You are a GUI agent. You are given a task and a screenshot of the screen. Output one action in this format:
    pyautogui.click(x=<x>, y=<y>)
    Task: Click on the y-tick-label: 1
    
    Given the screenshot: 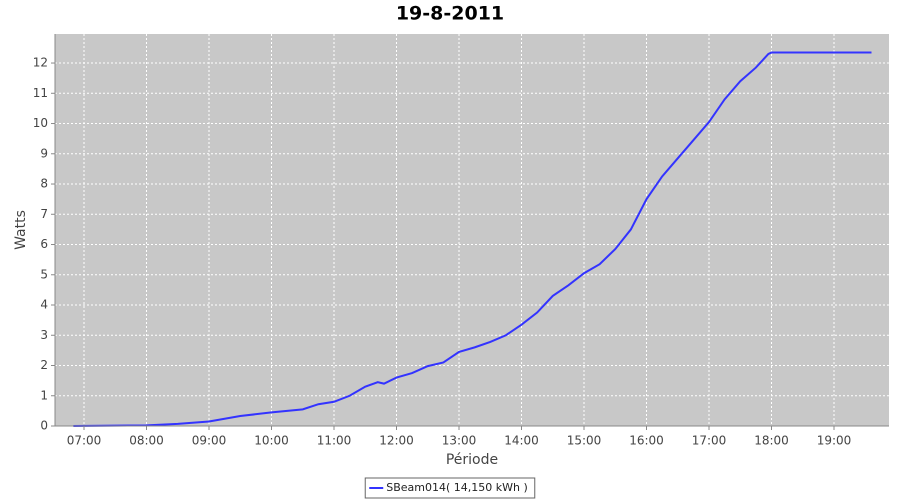 What is the action you would take?
    pyautogui.click(x=44, y=395)
    